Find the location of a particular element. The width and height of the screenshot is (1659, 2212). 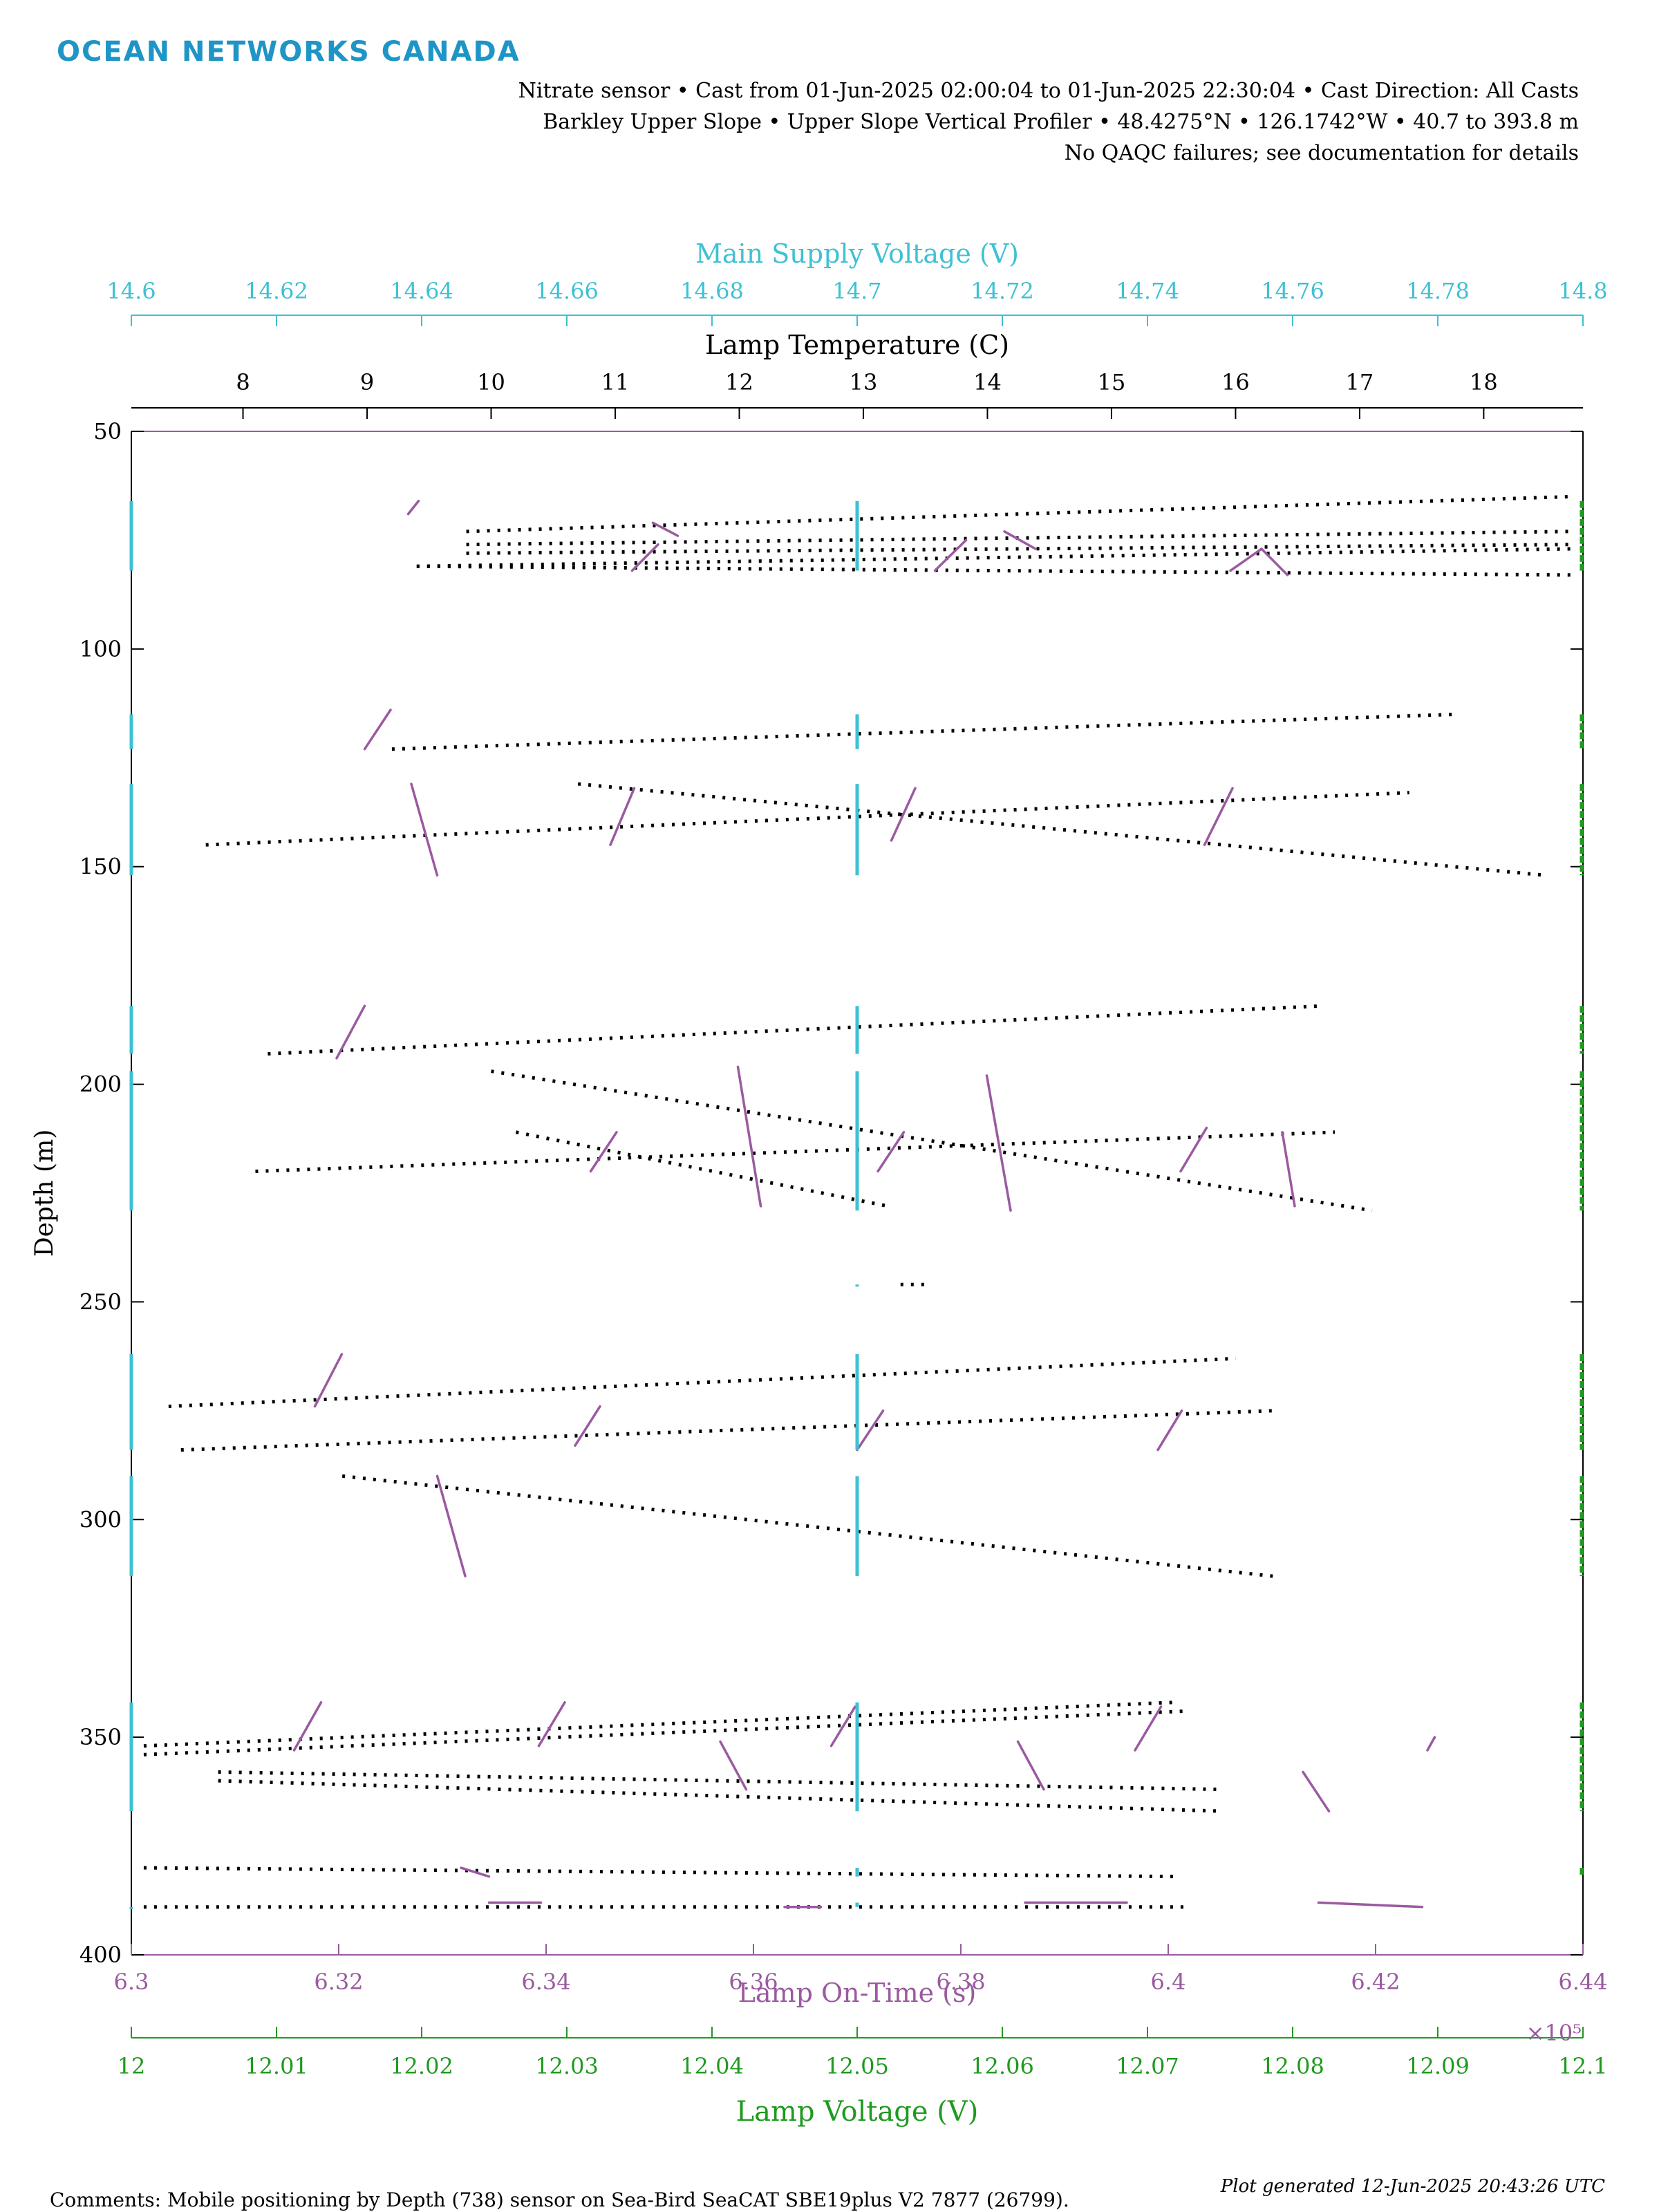

lamp-voltage-tick-label: 12.03 is located at coordinates (567, 2066).